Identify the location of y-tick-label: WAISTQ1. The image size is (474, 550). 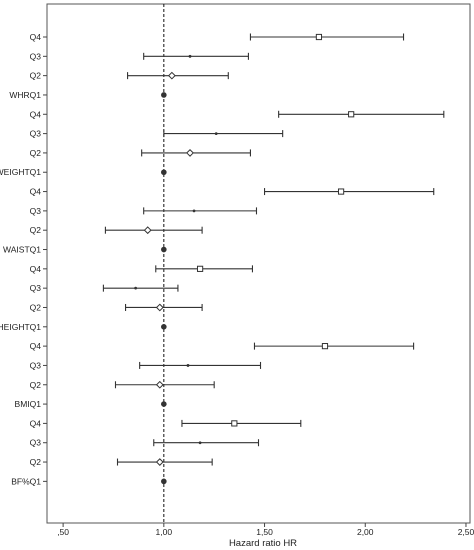
(22, 250).